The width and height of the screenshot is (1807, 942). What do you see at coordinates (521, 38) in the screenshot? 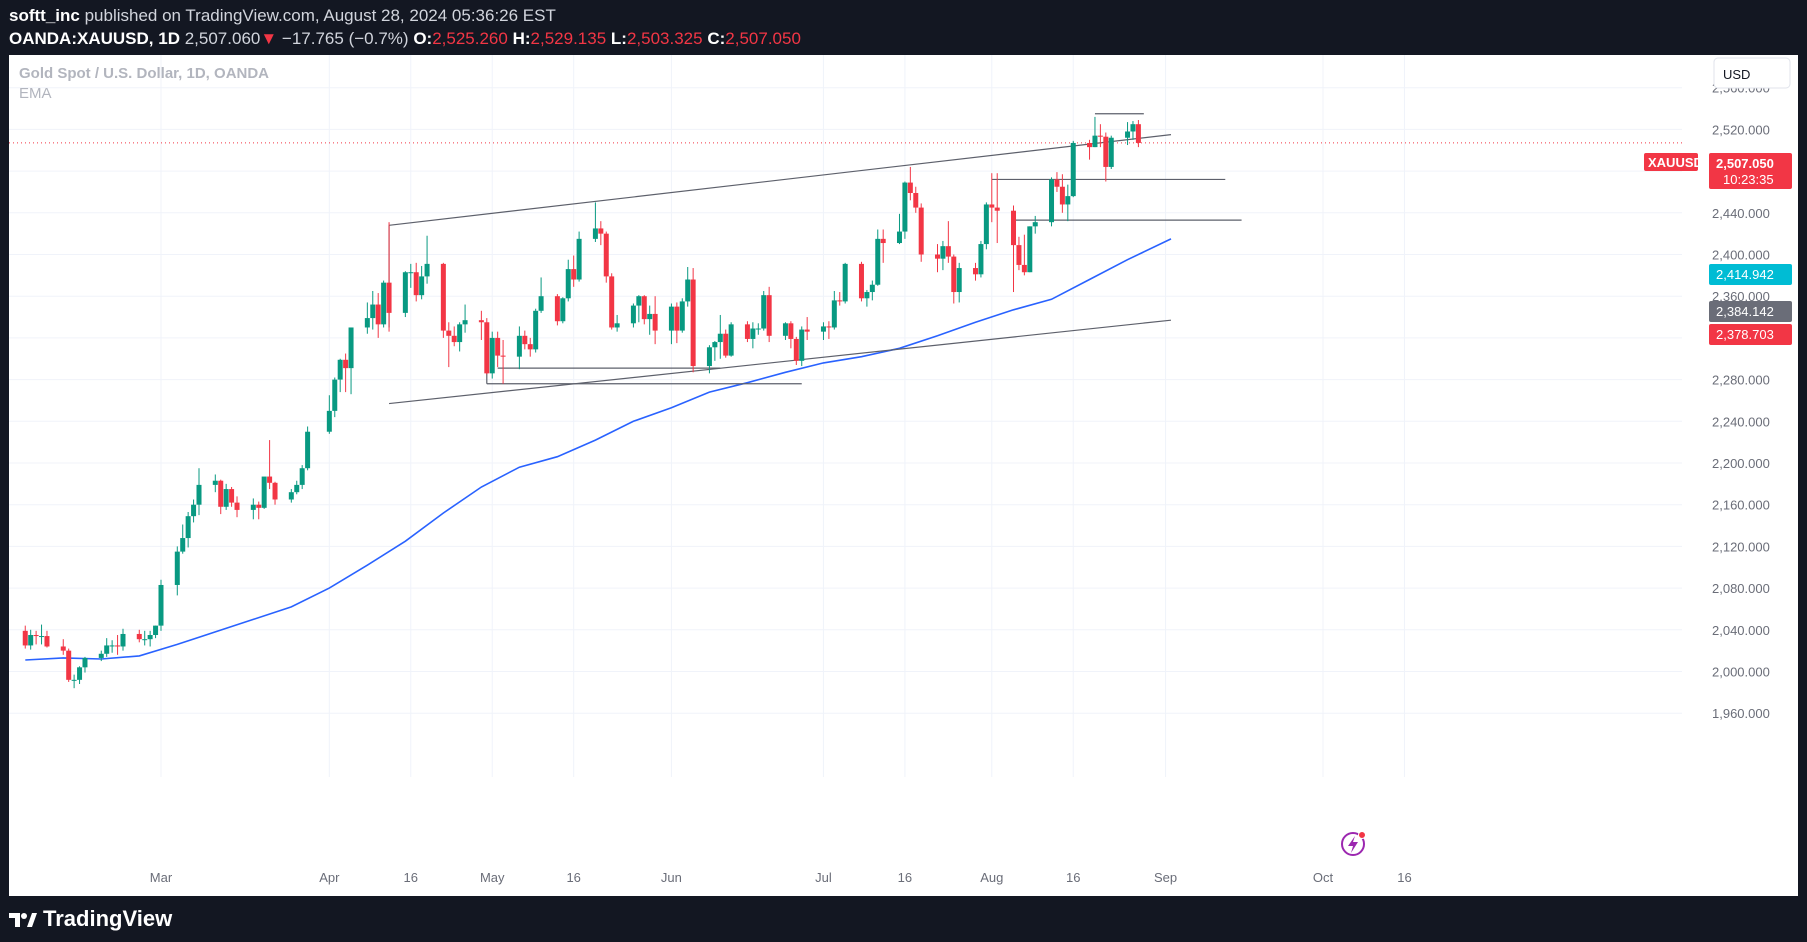
I see `high-label: H:` at bounding box center [521, 38].